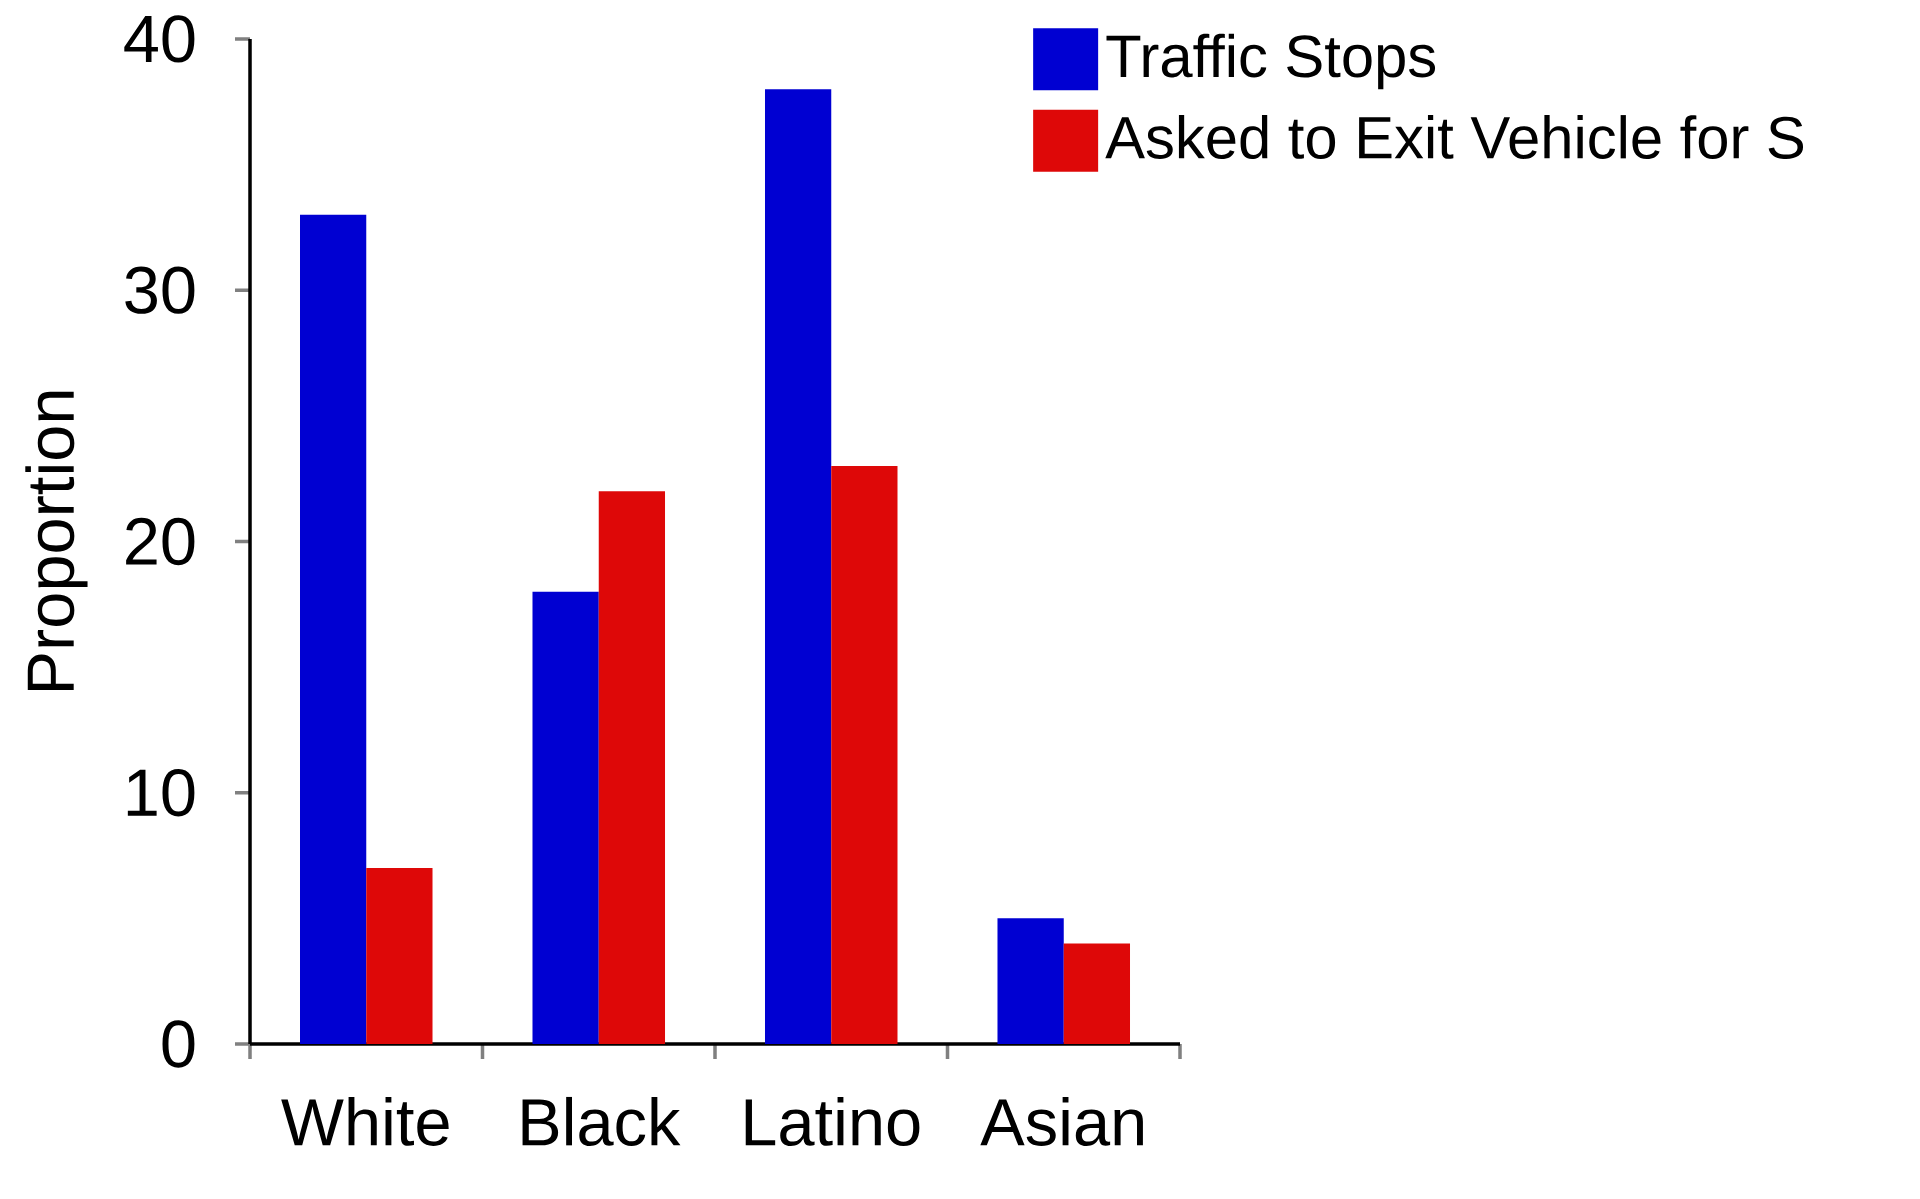 Image resolution: width=1920 pixels, height=1199 pixels. What do you see at coordinates (1271, 61) in the screenshot?
I see `legend-label: Traffic Stops` at bounding box center [1271, 61].